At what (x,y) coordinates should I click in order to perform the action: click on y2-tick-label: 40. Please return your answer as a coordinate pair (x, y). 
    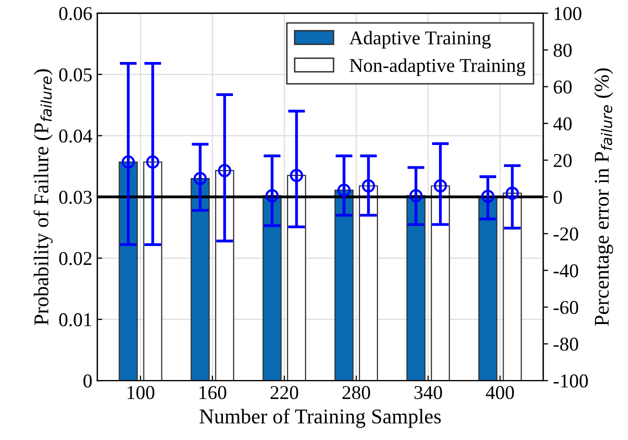
    Looking at the image, I should click on (562, 123).